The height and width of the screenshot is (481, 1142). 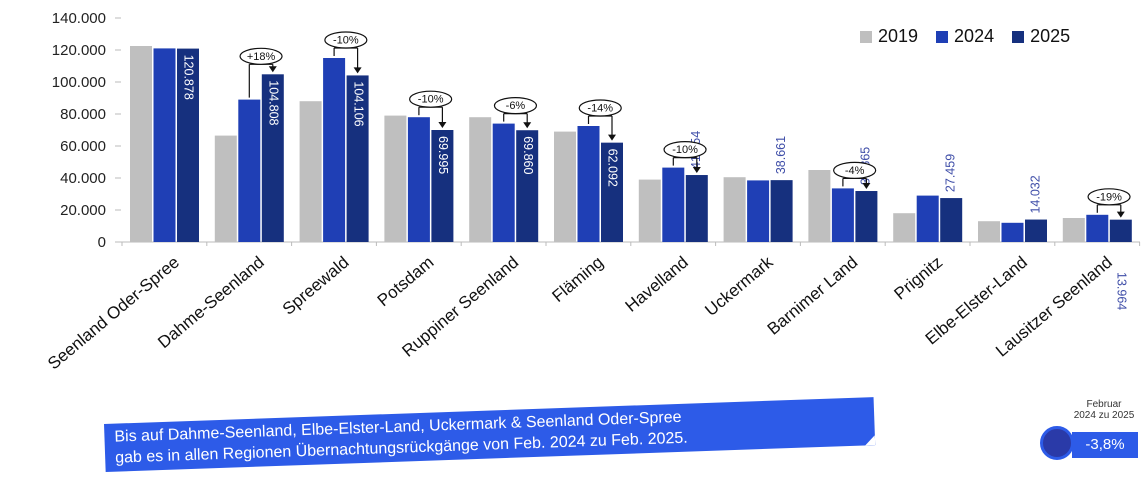 I want to click on annotation-label: -6%, so click(x=516, y=106).